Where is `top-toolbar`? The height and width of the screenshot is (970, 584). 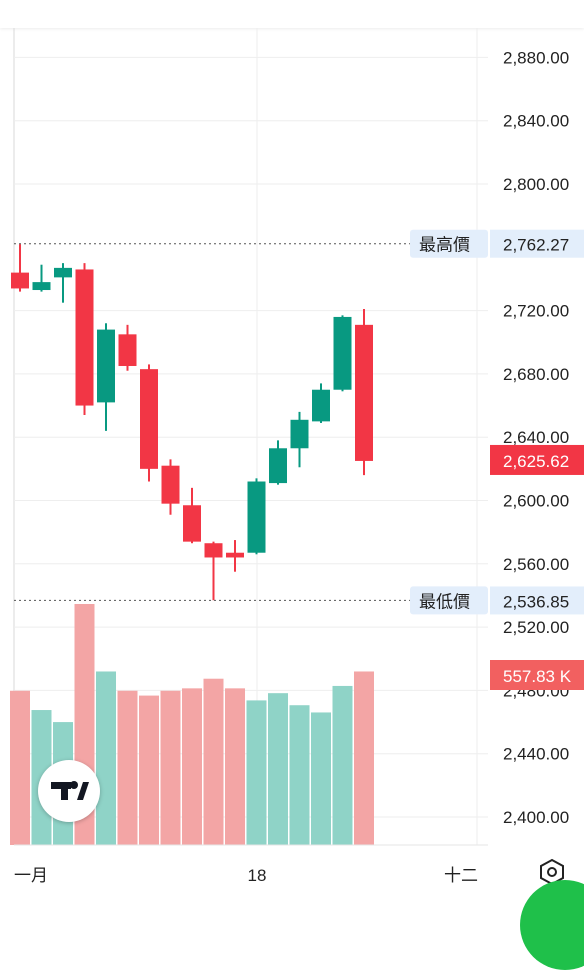
top-toolbar is located at coordinates (292, 14).